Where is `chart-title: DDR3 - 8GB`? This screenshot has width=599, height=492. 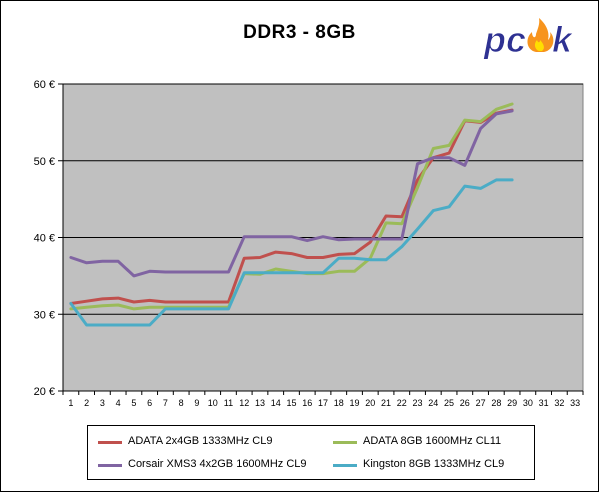 chart-title: DDR3 - 8GB is located at coordinates (299, 32).